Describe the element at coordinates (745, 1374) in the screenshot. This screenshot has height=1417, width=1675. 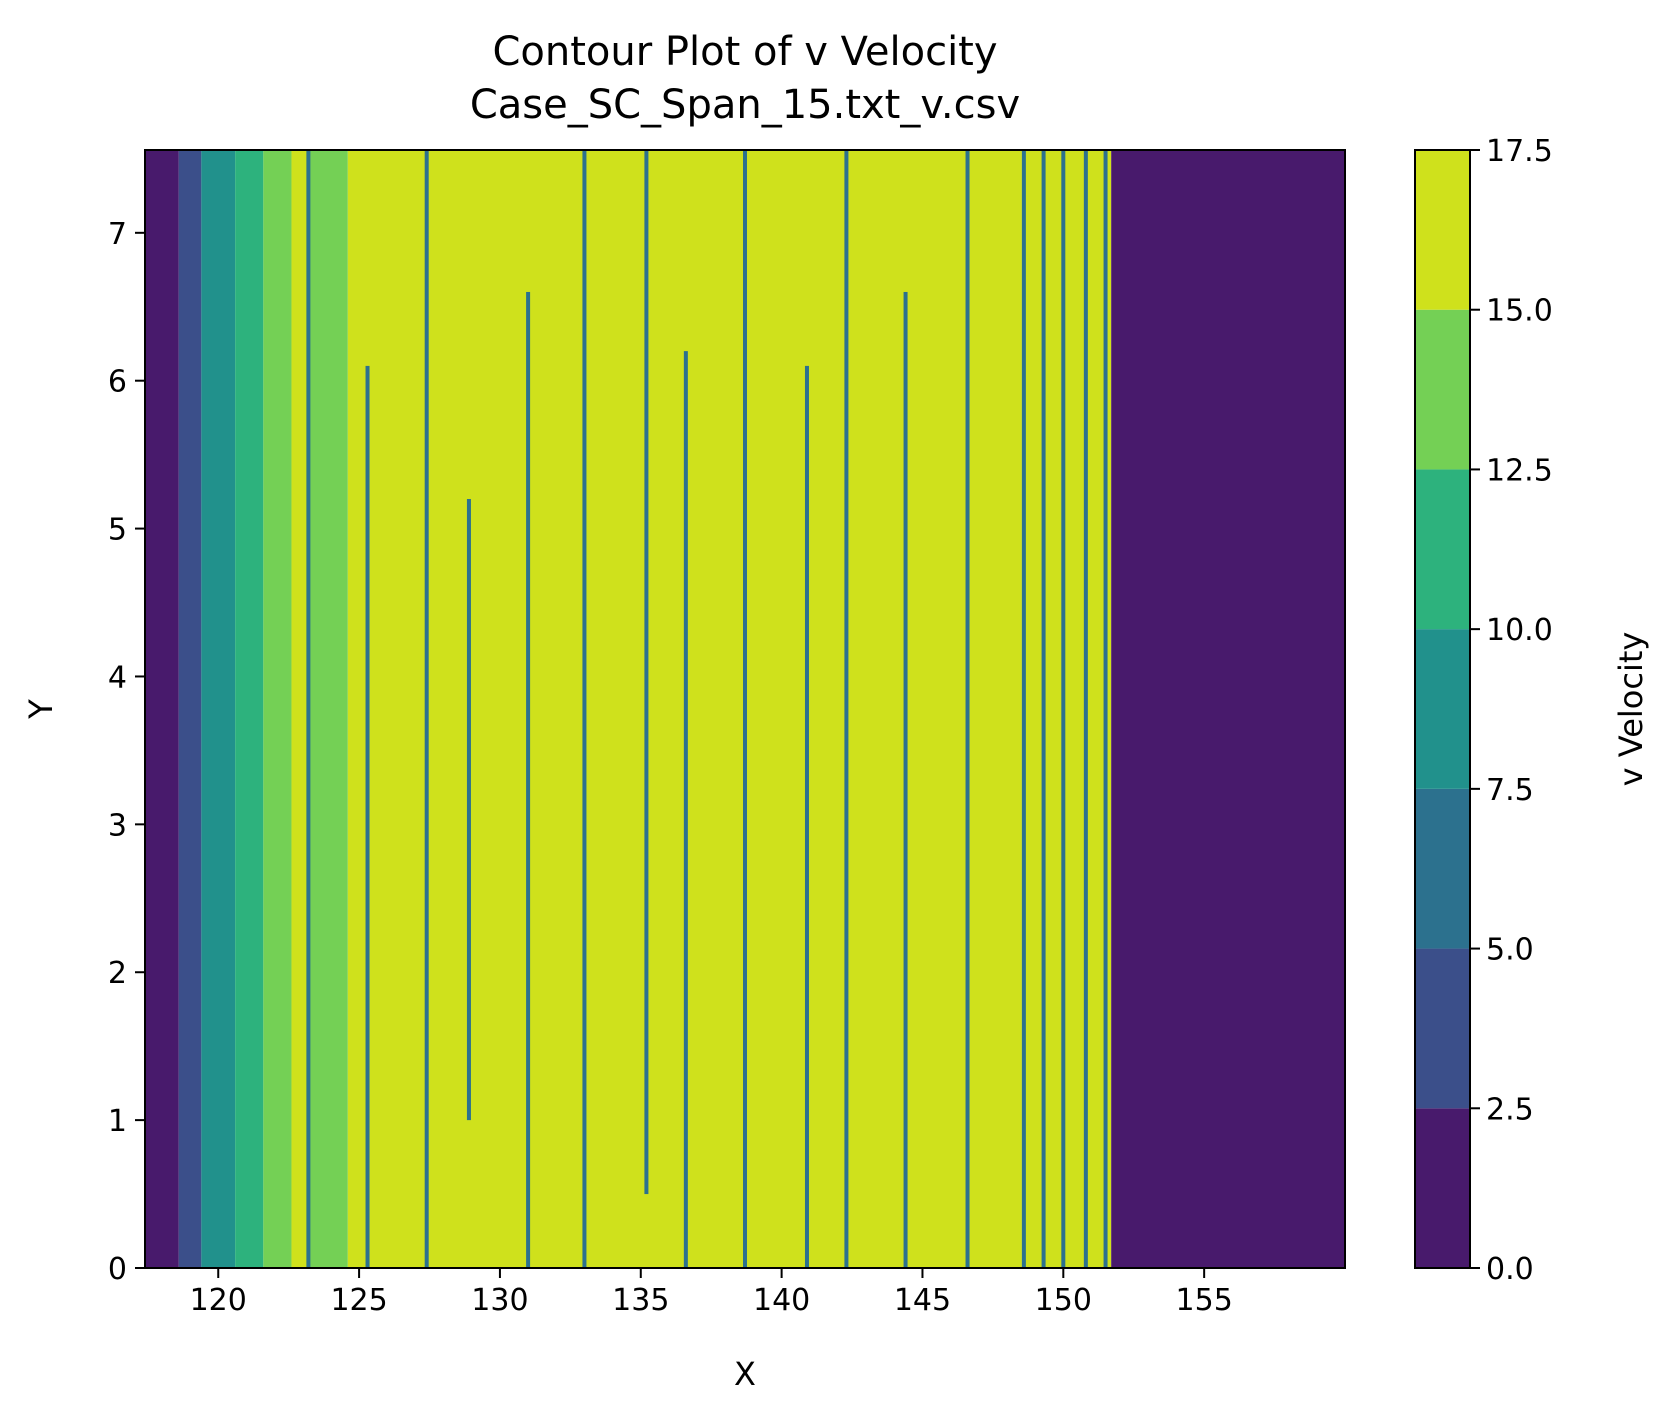
I see `x-axis-label: X` at that location.